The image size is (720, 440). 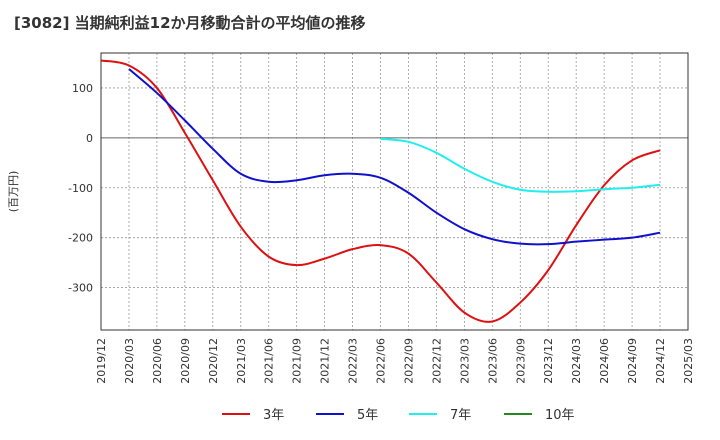 I want to click on x-tick-label: 2022/03, so click(x=353, y=361).